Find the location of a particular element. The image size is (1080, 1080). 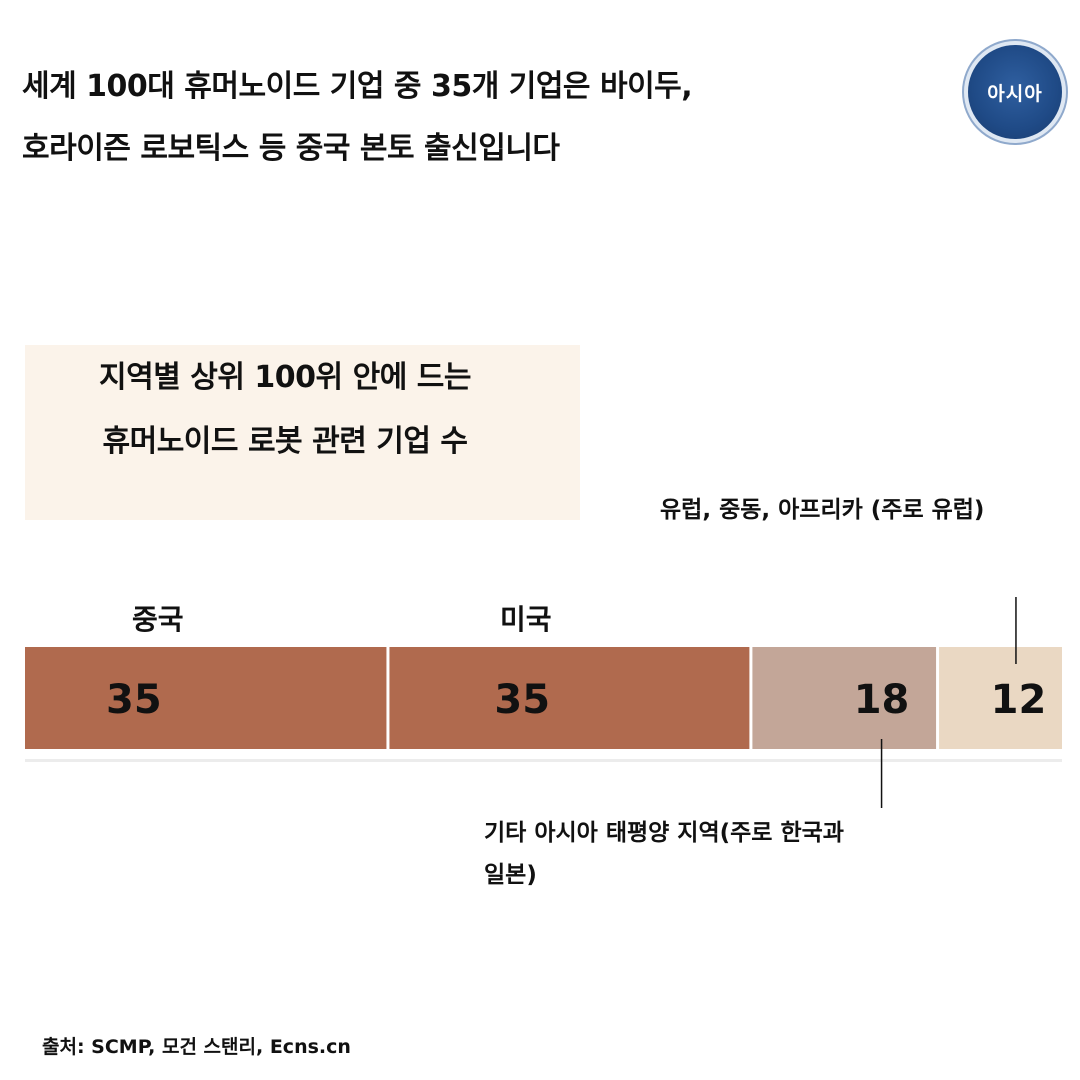

bar-value-usa: 35 is located at coordinates (522, 700).